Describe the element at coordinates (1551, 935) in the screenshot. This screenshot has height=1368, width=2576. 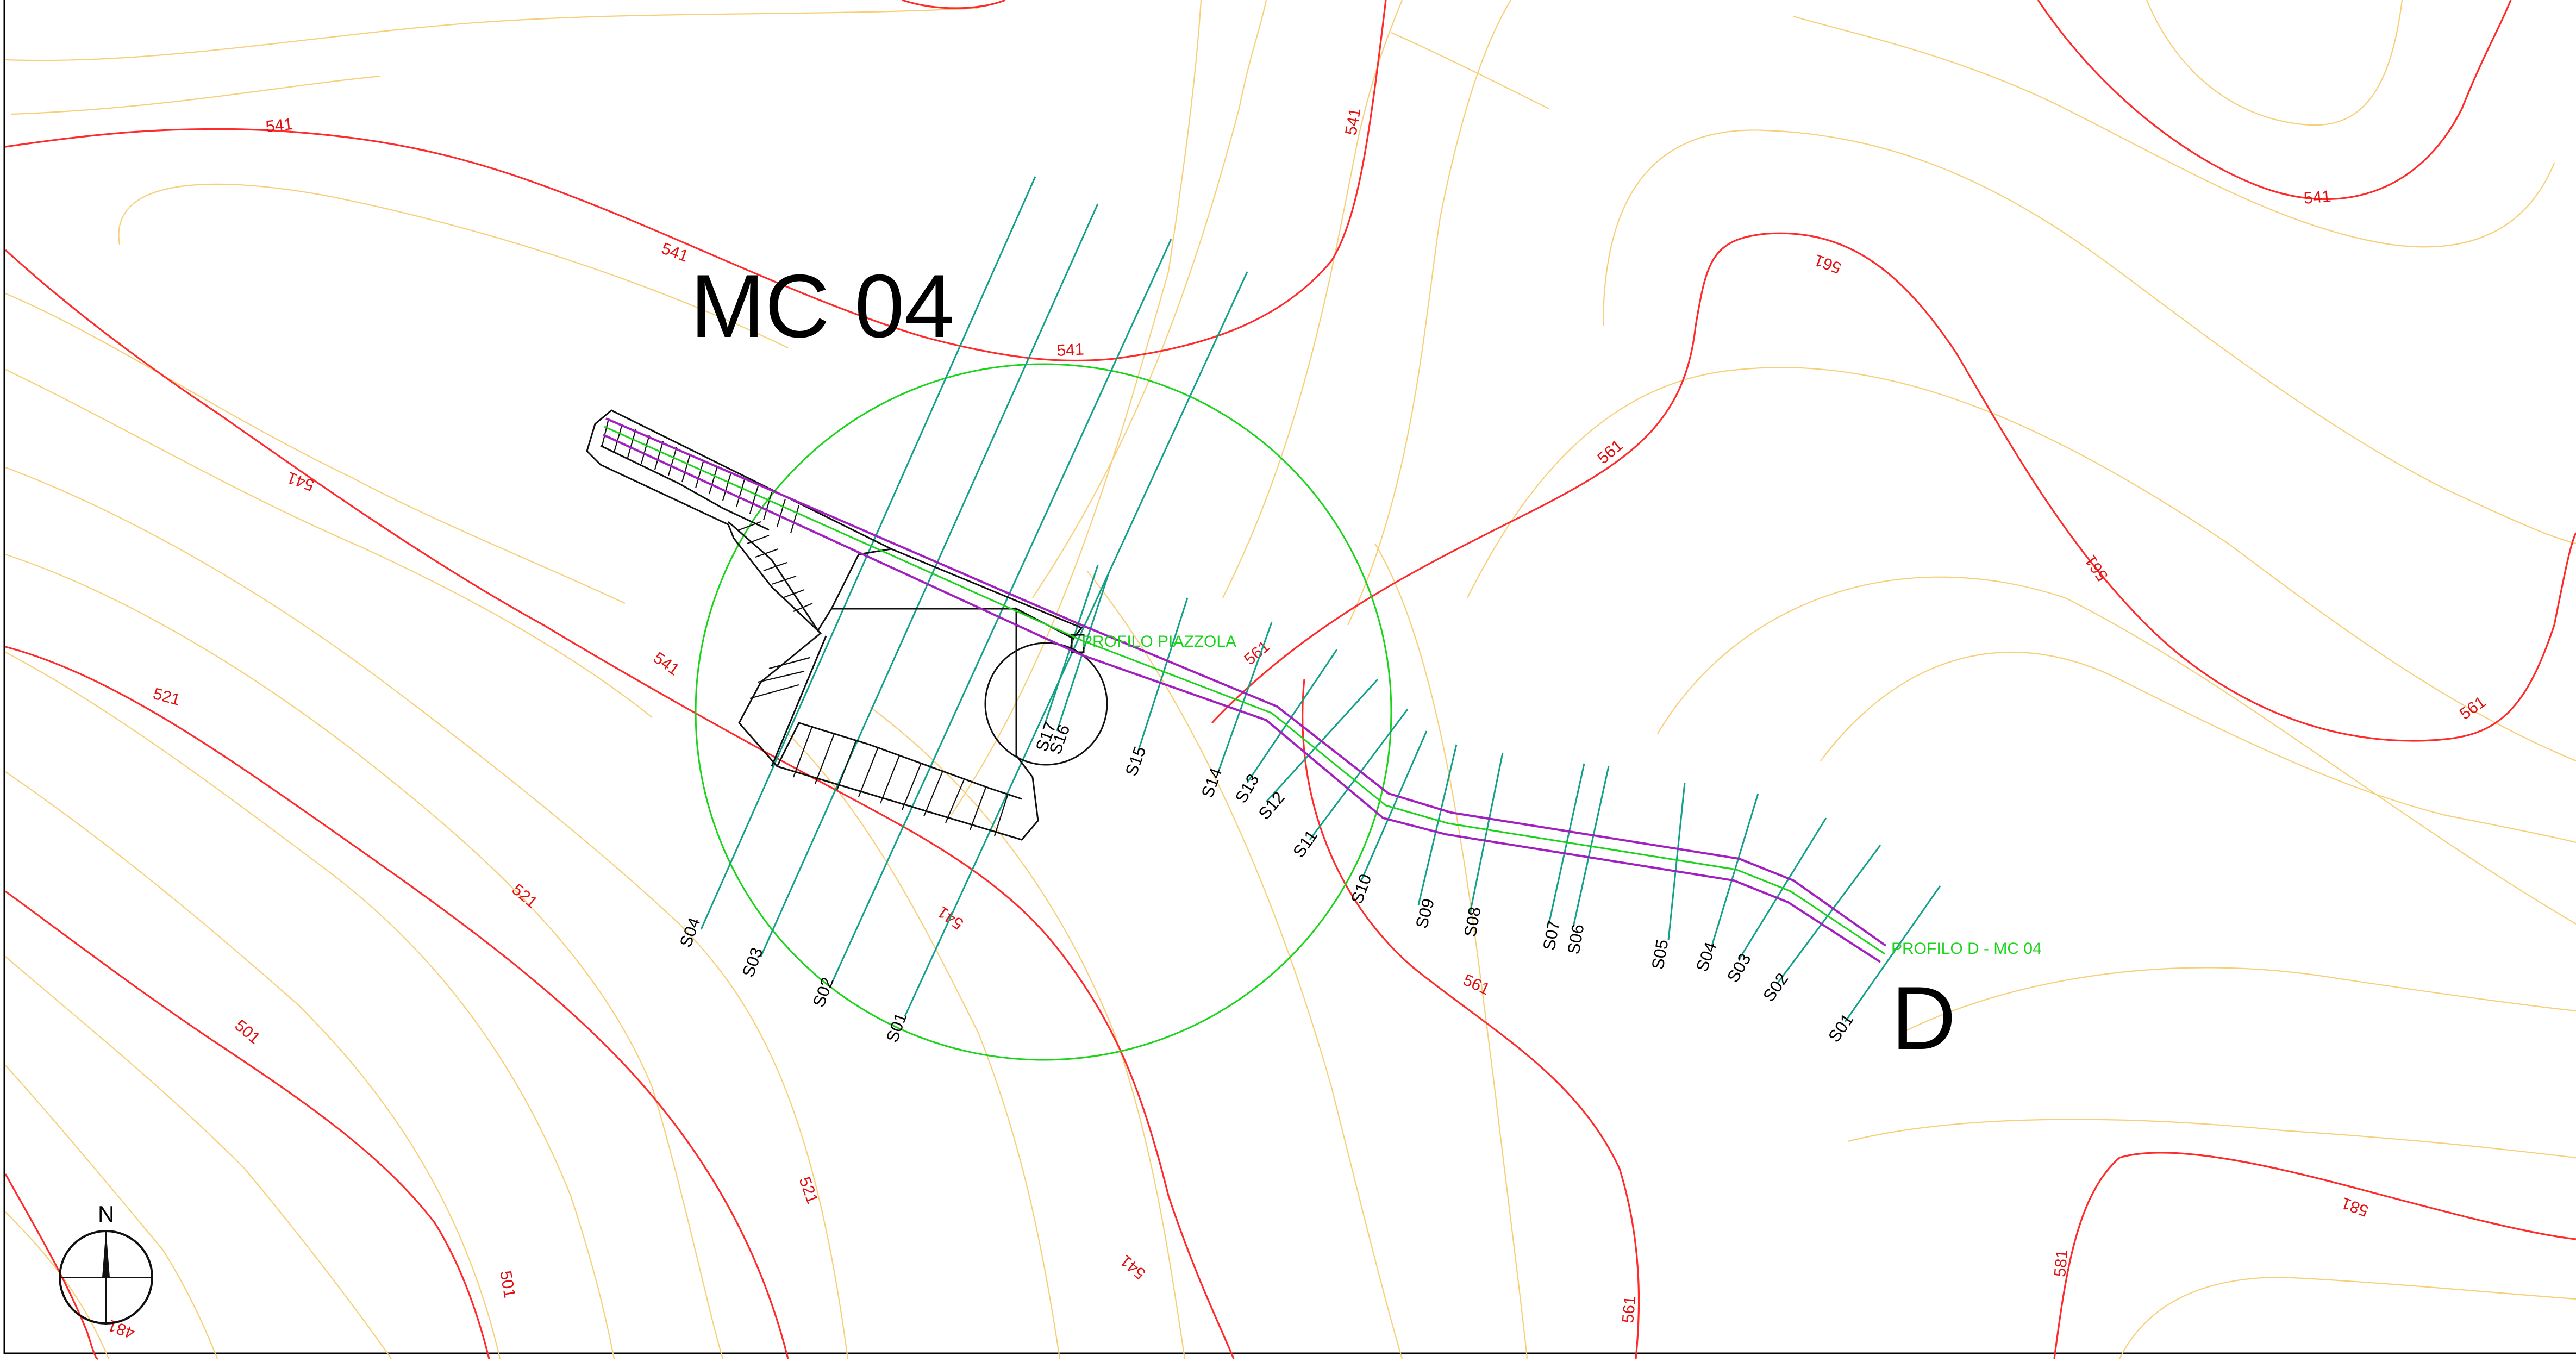
I see `section-label: S07` at that location.